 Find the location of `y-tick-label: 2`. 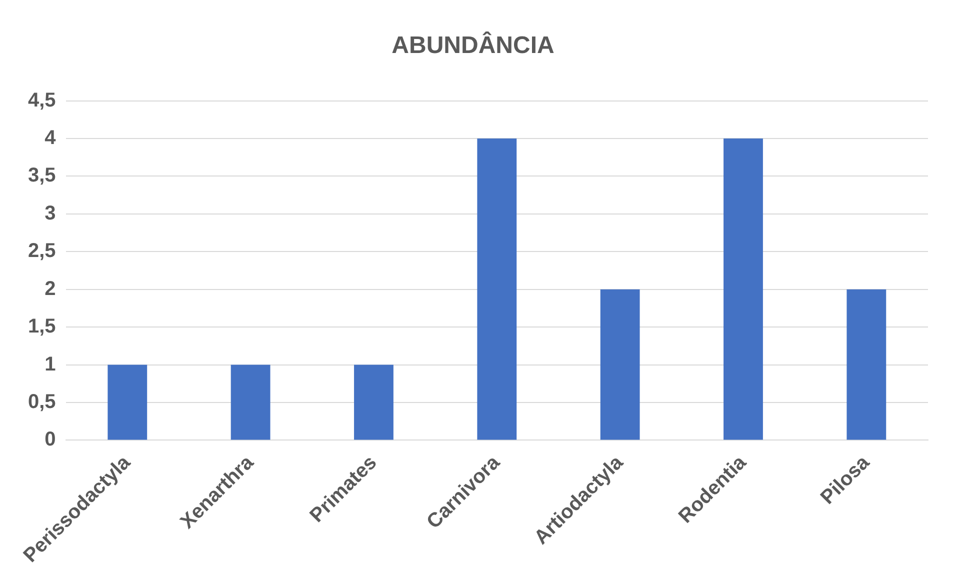

y-tick-label: 2 is located at coordinates (50, 289).